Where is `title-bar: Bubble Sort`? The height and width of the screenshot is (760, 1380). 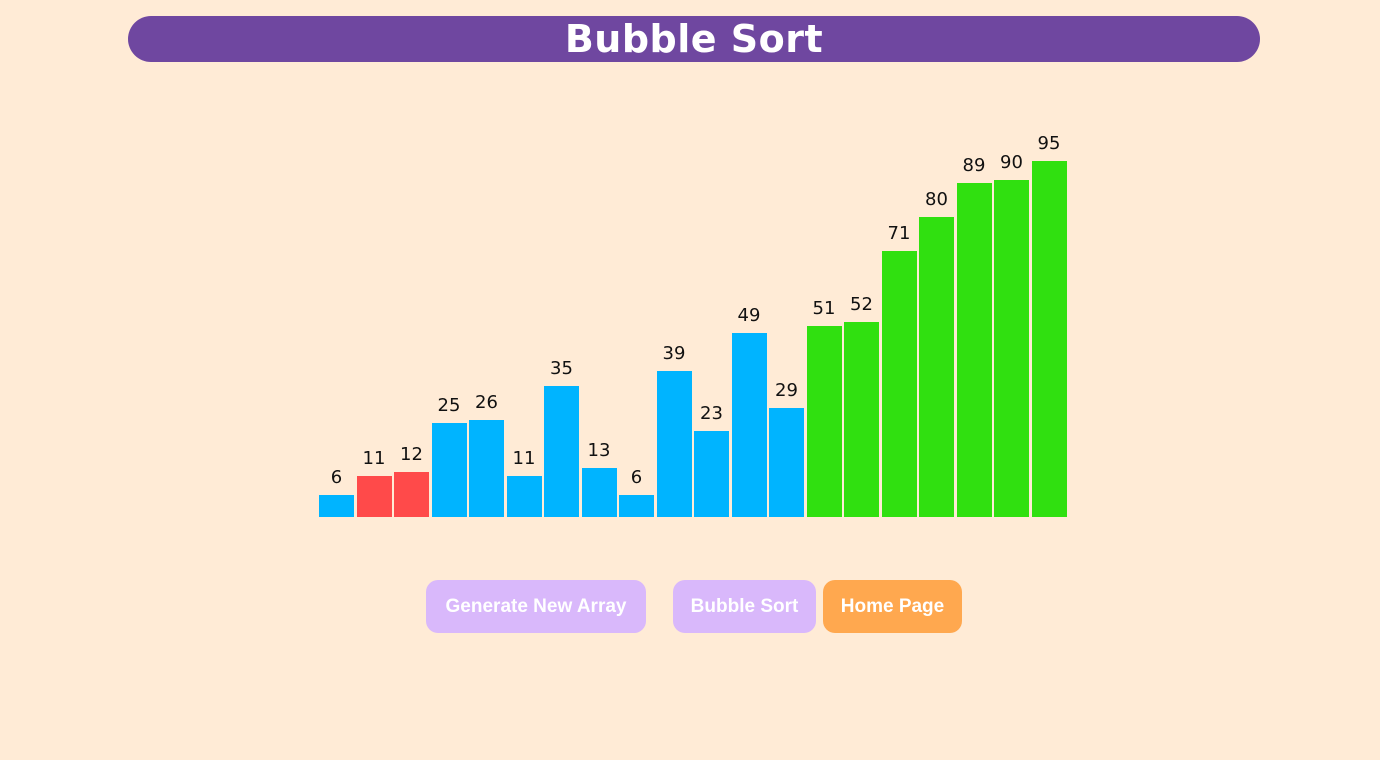
title-bar: Bubble Sort is located at coordinates (694, 39).